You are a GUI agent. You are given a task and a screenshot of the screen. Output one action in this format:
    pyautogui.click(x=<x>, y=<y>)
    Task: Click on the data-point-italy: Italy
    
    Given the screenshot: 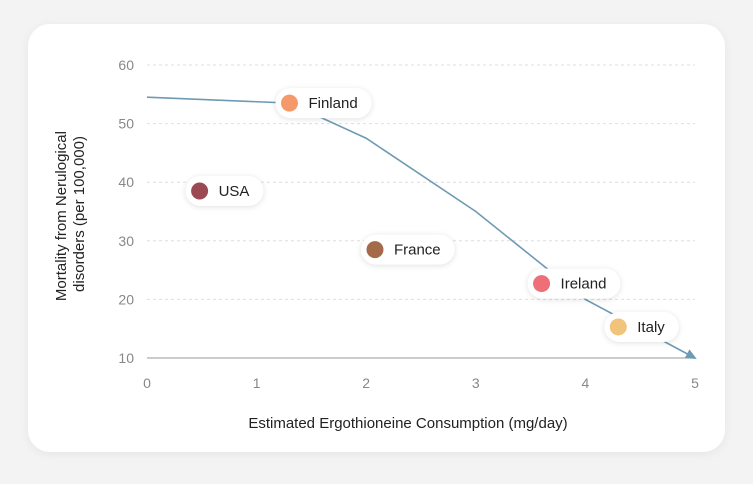 What is the action you would take?
    pyautogui.click(x=641, y=326)
    